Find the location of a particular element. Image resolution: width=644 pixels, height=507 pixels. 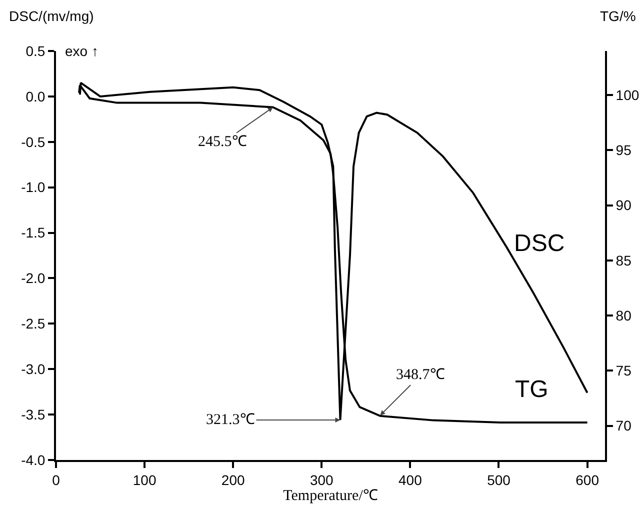

annotation: 321.3℃ is located at coordinates (230, 420).